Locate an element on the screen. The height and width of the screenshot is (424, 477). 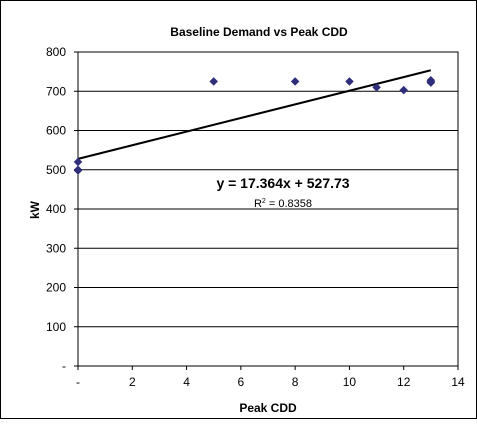
y-axis: - 100 200 300 400 500 600 700 800 is located at coordinates (62, 209).